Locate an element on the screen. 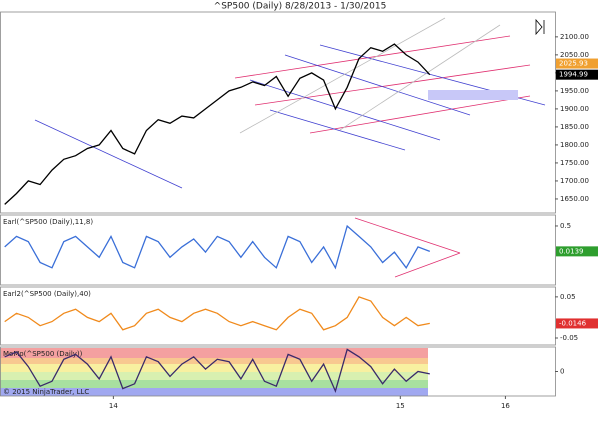 The image size is (600, 425). y-tick-label: -0.05 is located at coordinates (569, 338).